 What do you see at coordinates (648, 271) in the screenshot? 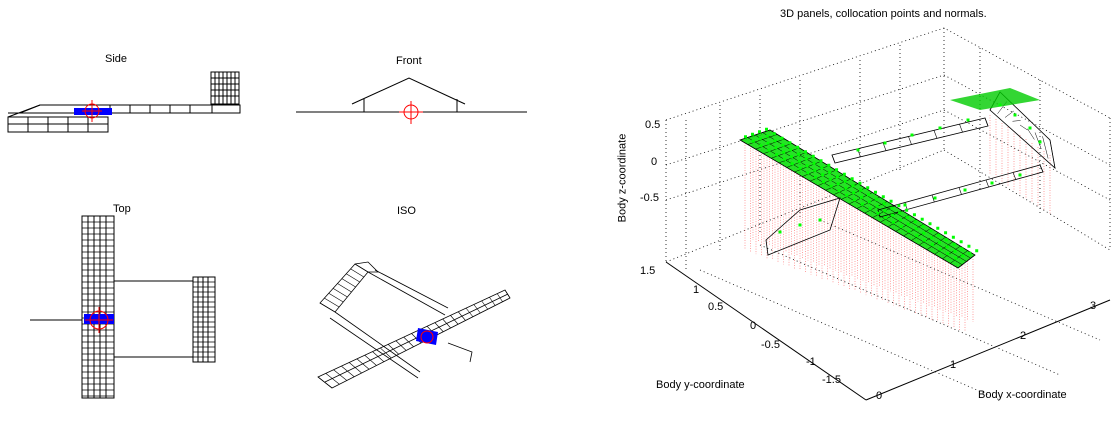
I see `y-tick-label: 1.5` at bounding box center [648, 271].